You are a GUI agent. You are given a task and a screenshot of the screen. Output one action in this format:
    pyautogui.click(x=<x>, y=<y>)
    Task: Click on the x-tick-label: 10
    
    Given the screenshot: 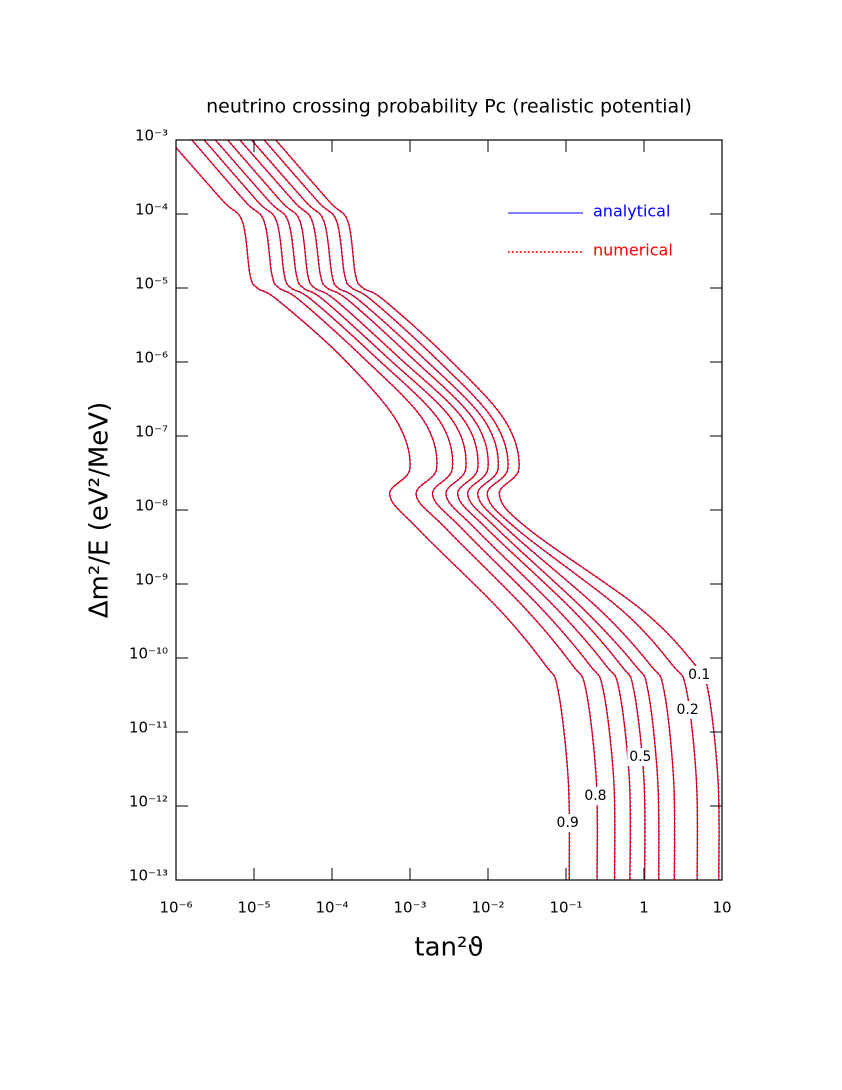 What is the action you would take?
    pyautogui.click(x=721, y=908)
    